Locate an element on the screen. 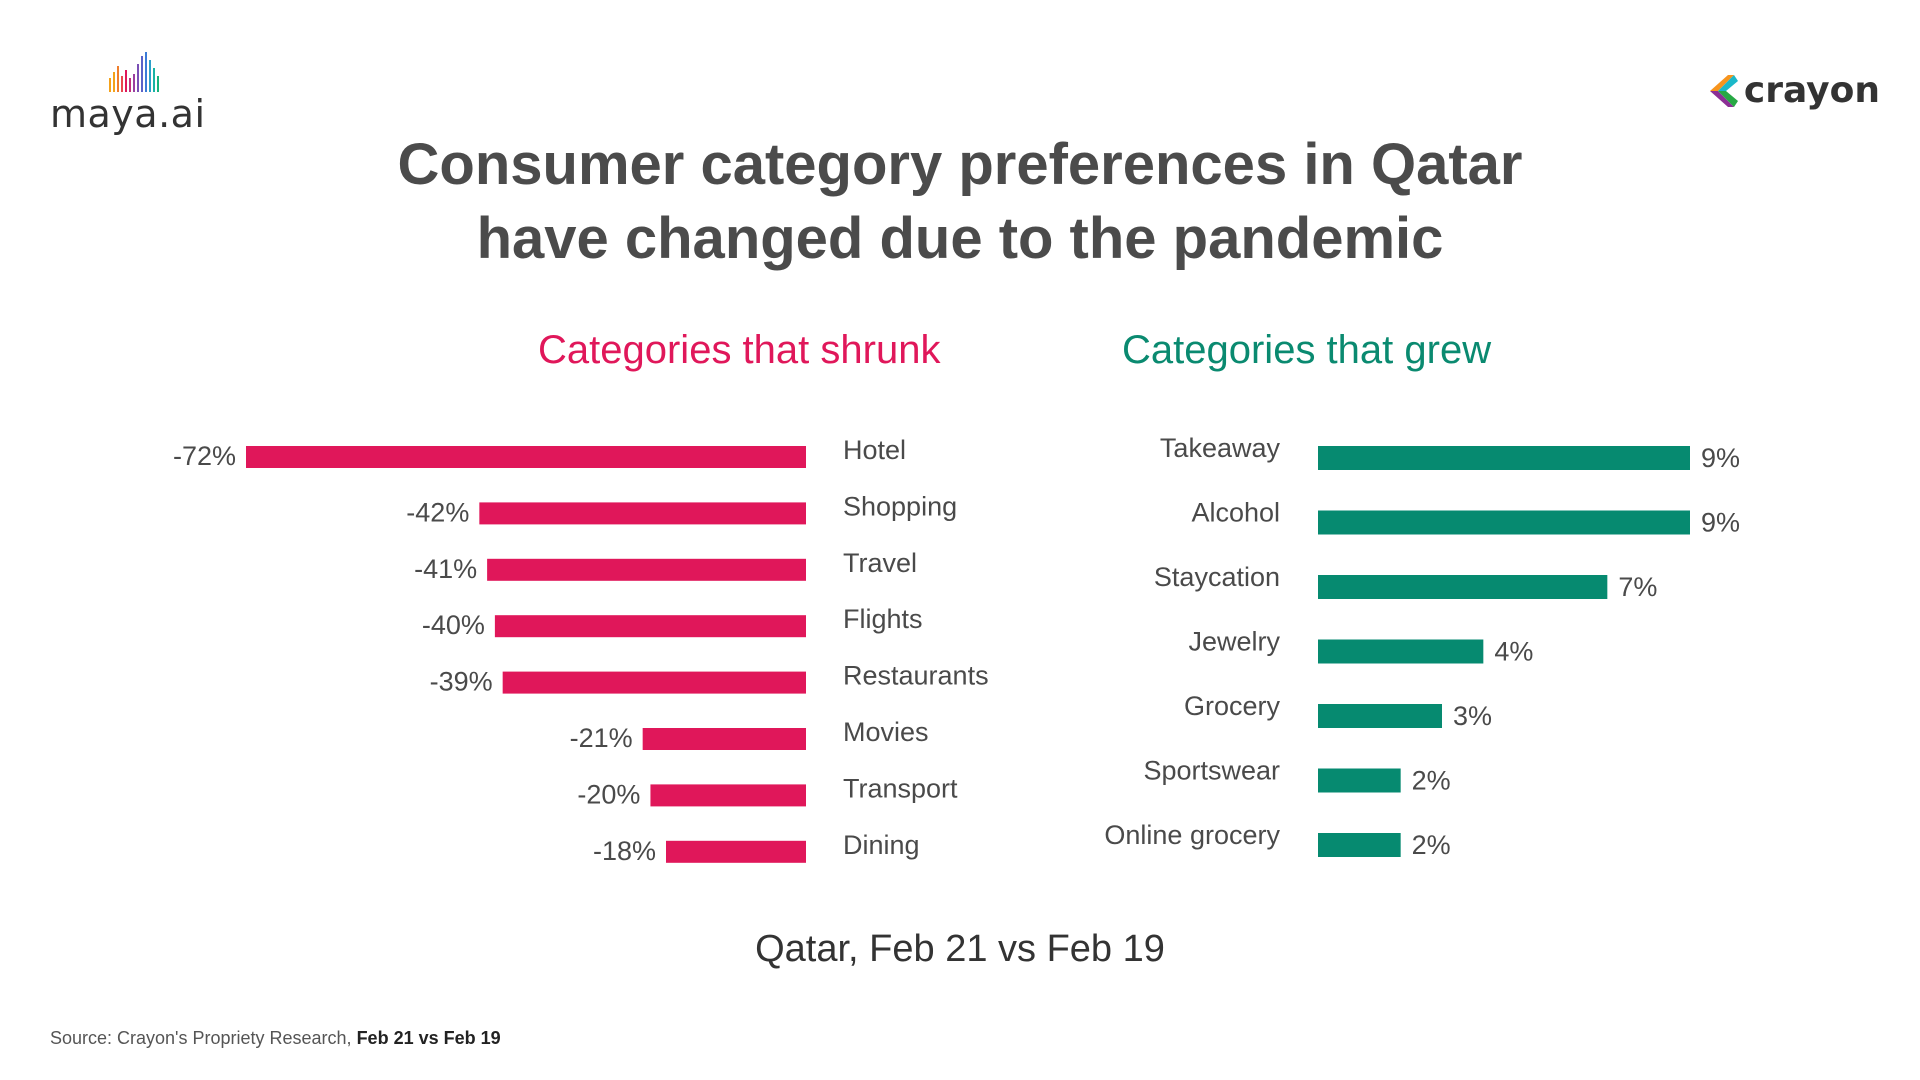  shrunk-category-label: Hotel is located at coordinates (874, 450).